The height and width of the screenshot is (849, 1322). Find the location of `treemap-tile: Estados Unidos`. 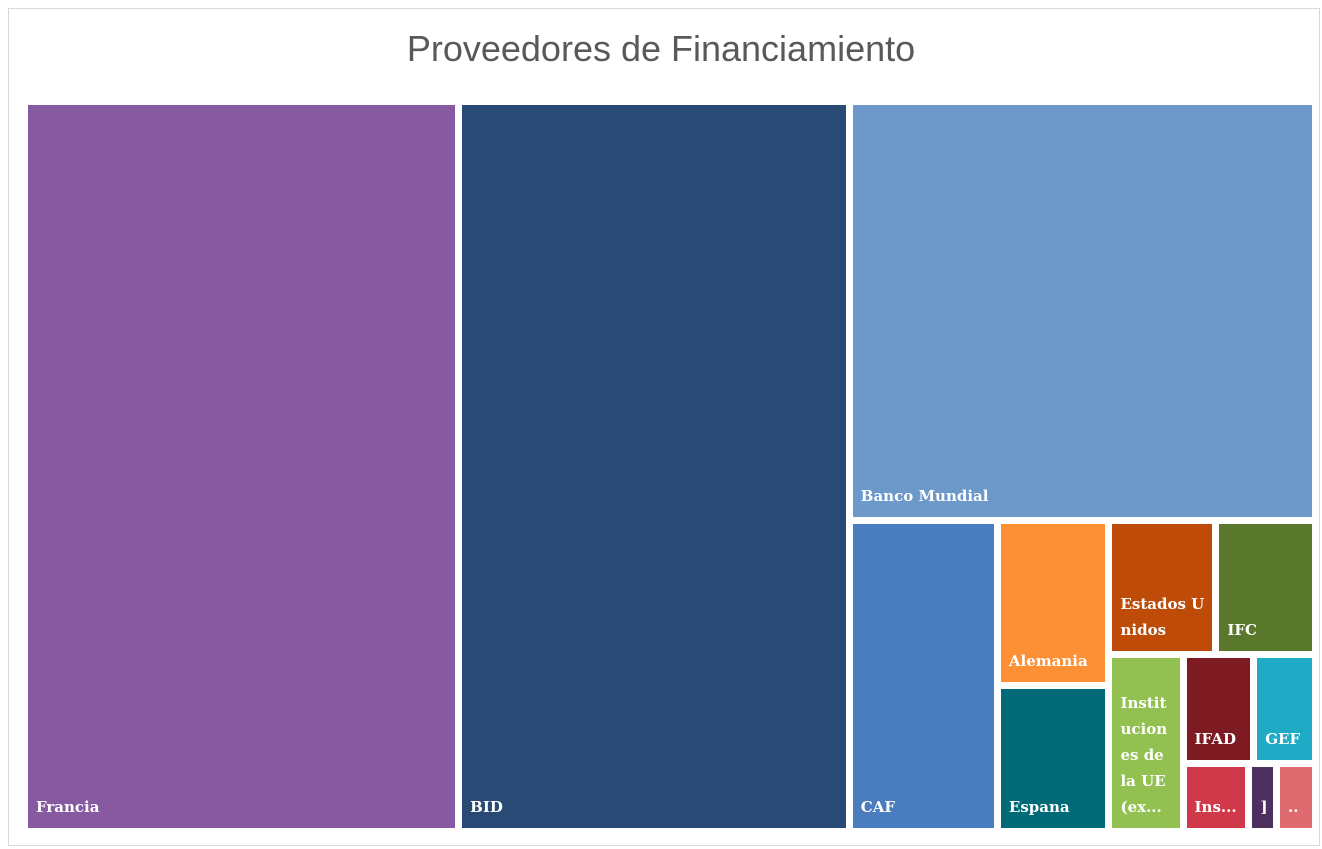

treemap-tile: Estados Unidos is located at coordinates (1162, 587).